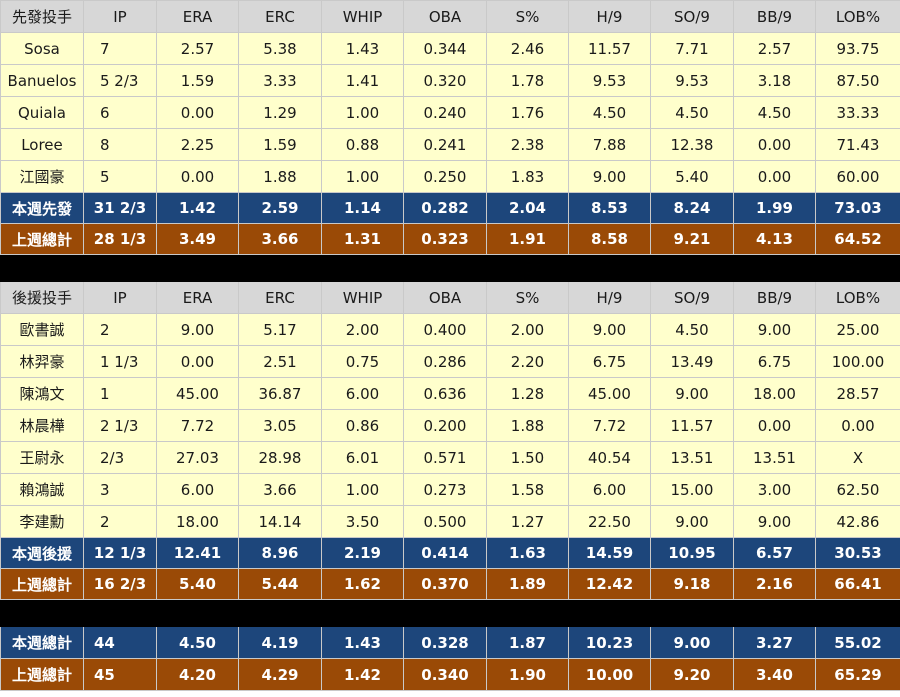 The image size is (900, 697). What do you see at coordinates (42, 80) in the screenshot?
I see `pitcher-name: Banuelos` at bounding box center [42, 80].